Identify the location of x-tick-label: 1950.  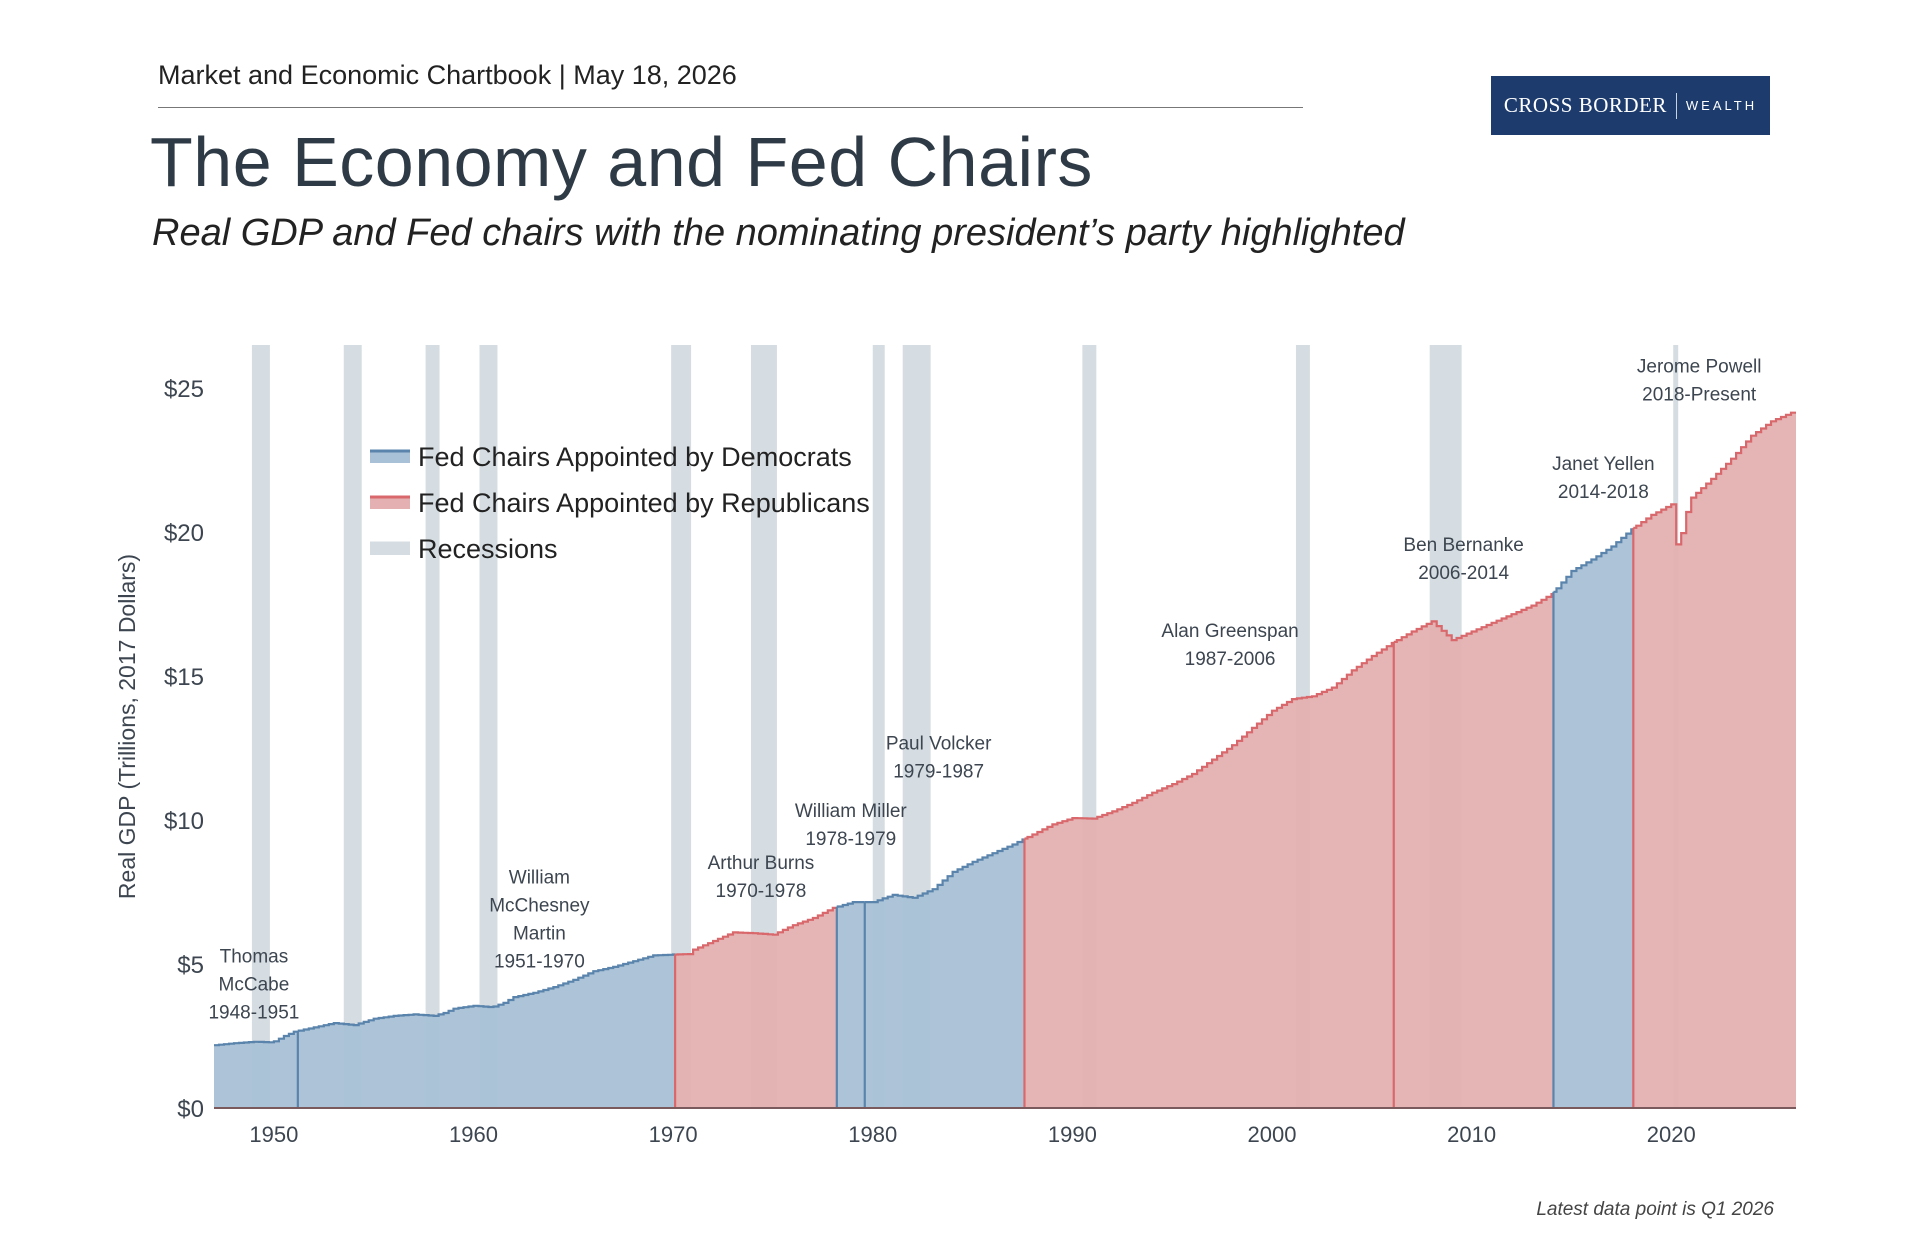
(273, 1134).